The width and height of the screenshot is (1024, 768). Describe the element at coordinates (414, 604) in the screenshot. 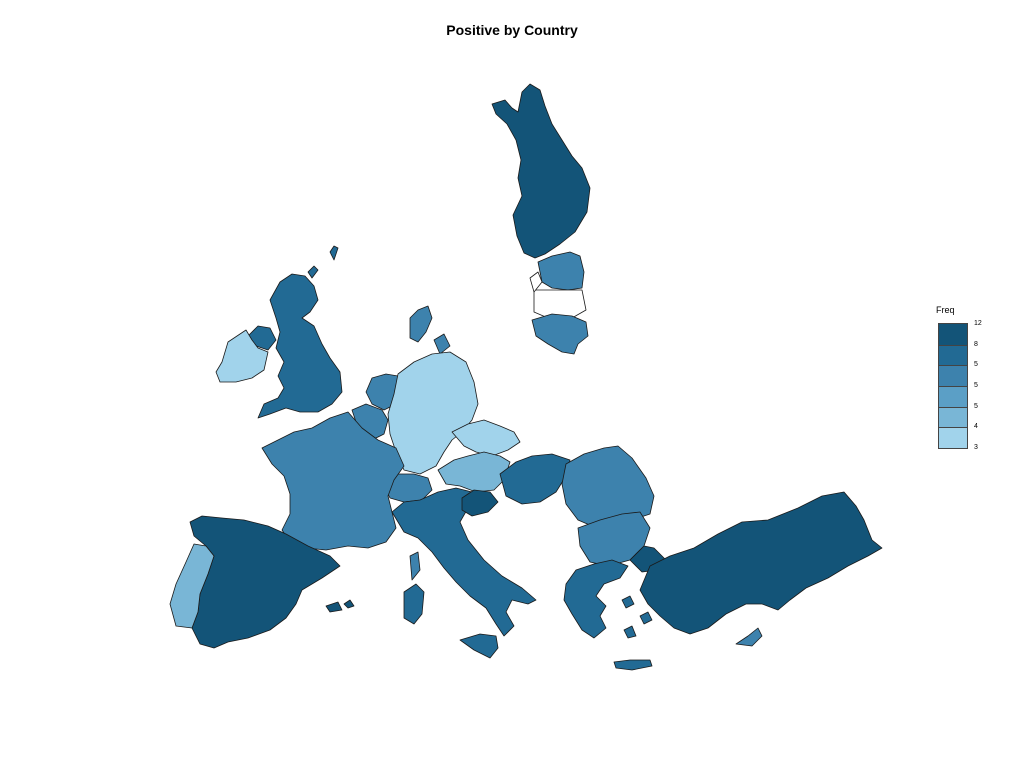

I see `country-italy-sardinia` at that location.